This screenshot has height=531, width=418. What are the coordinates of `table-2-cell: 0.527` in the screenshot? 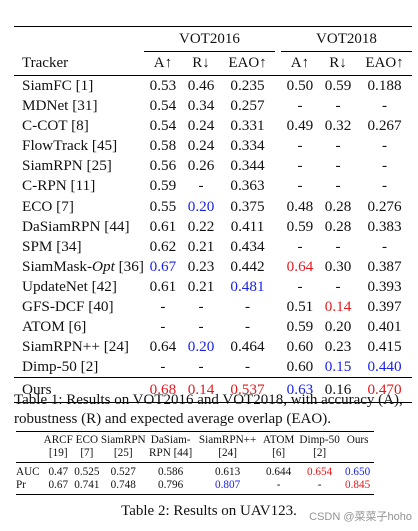 It's located at (123, 472).